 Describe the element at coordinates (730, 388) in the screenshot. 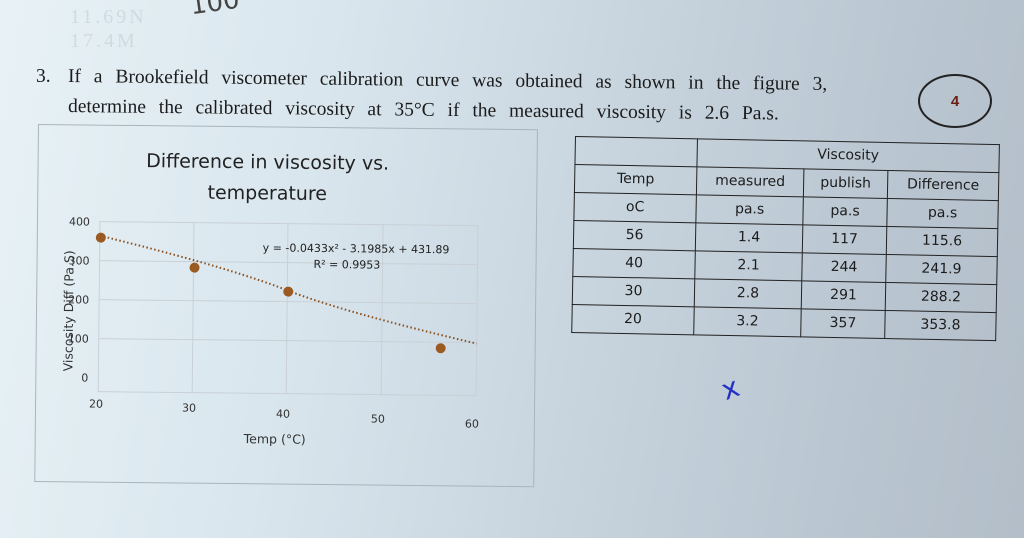

I see `handwritten-x-mark: x` at that location.